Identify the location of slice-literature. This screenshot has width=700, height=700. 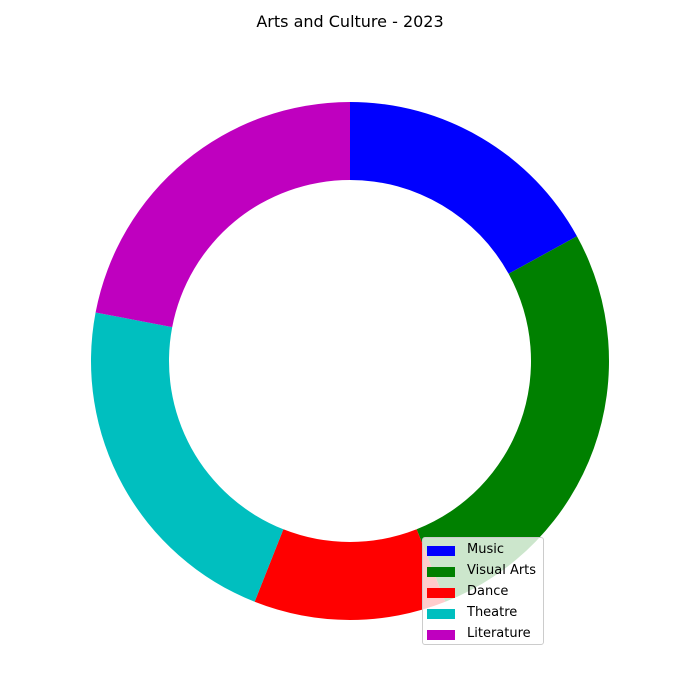
(222, 215).